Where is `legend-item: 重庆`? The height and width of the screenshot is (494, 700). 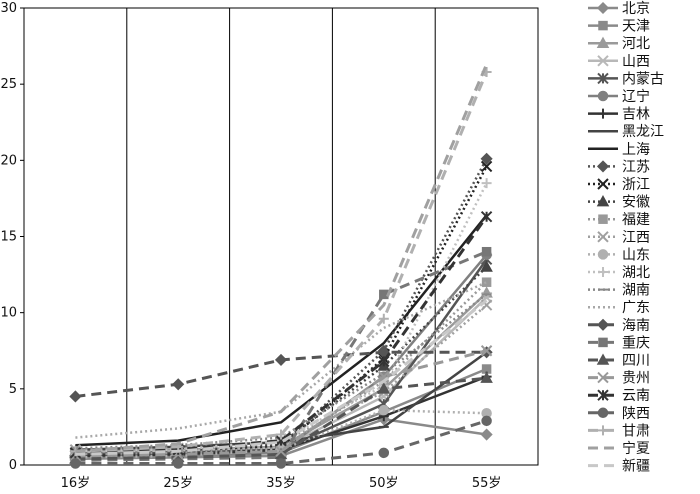
legend-item: 重庆 is located at coordinates (619, 343).